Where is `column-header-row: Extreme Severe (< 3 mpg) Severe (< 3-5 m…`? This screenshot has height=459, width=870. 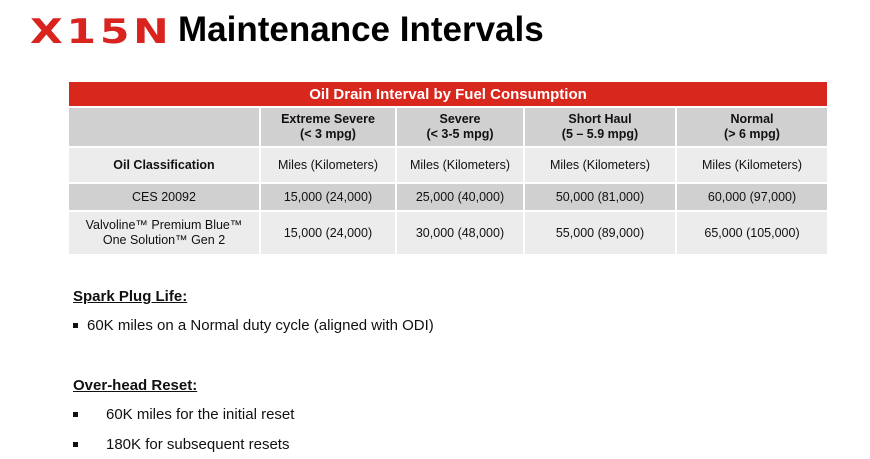
column-header-row: Extreme Severe (< 3 mpg) Severe (< 3-5 m… is located at coordinates (448, 127).